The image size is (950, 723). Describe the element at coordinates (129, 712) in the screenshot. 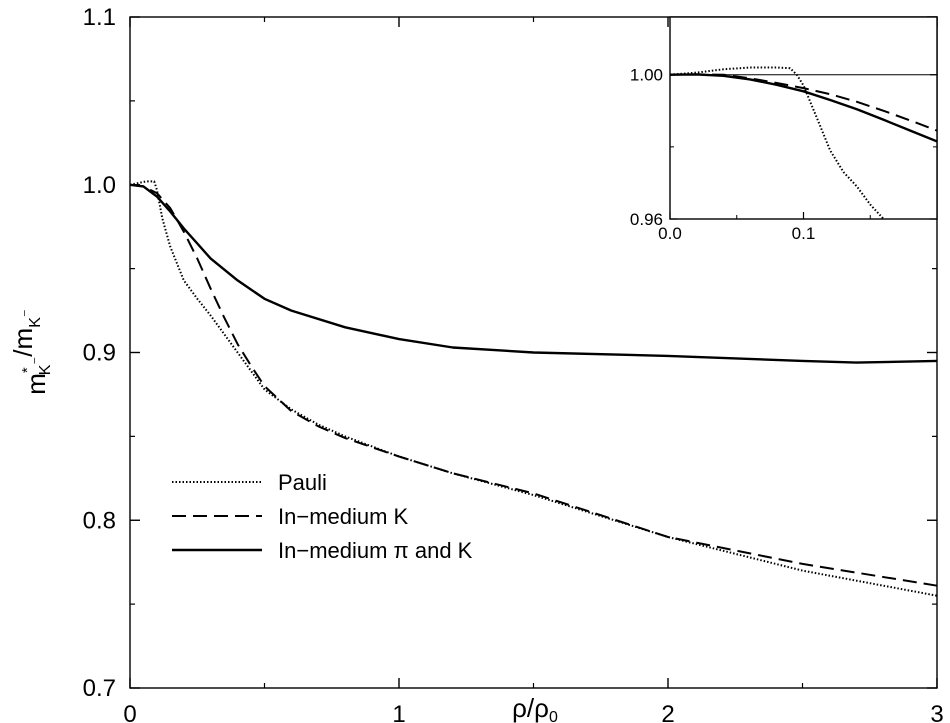

I see `x-tick-label: 0` at that location.